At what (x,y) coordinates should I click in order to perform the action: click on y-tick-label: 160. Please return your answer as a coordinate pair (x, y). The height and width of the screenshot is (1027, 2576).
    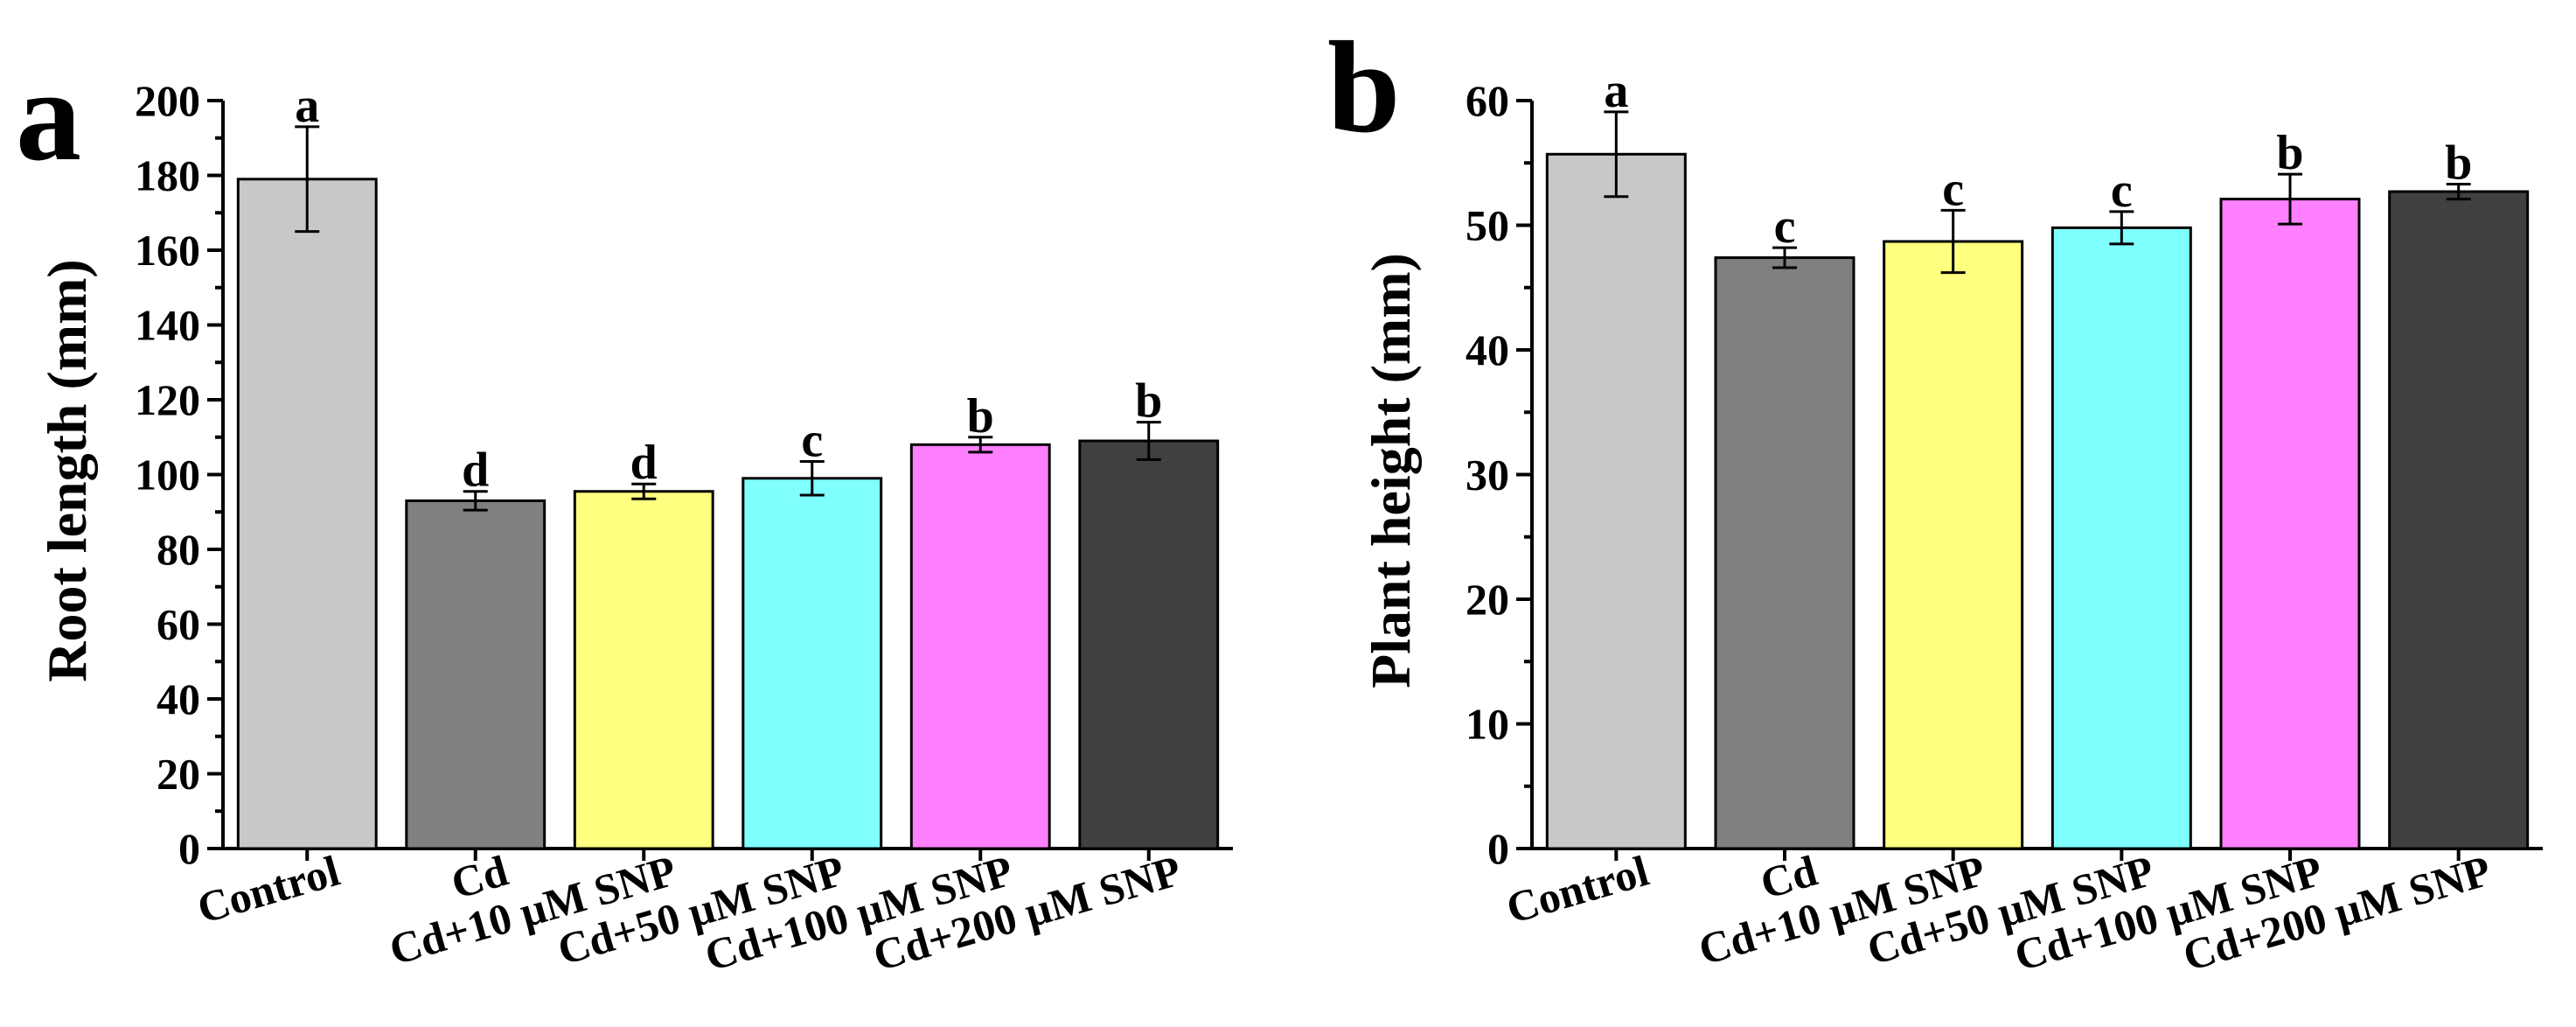
    Looking at the image, I should click on (167, 250).